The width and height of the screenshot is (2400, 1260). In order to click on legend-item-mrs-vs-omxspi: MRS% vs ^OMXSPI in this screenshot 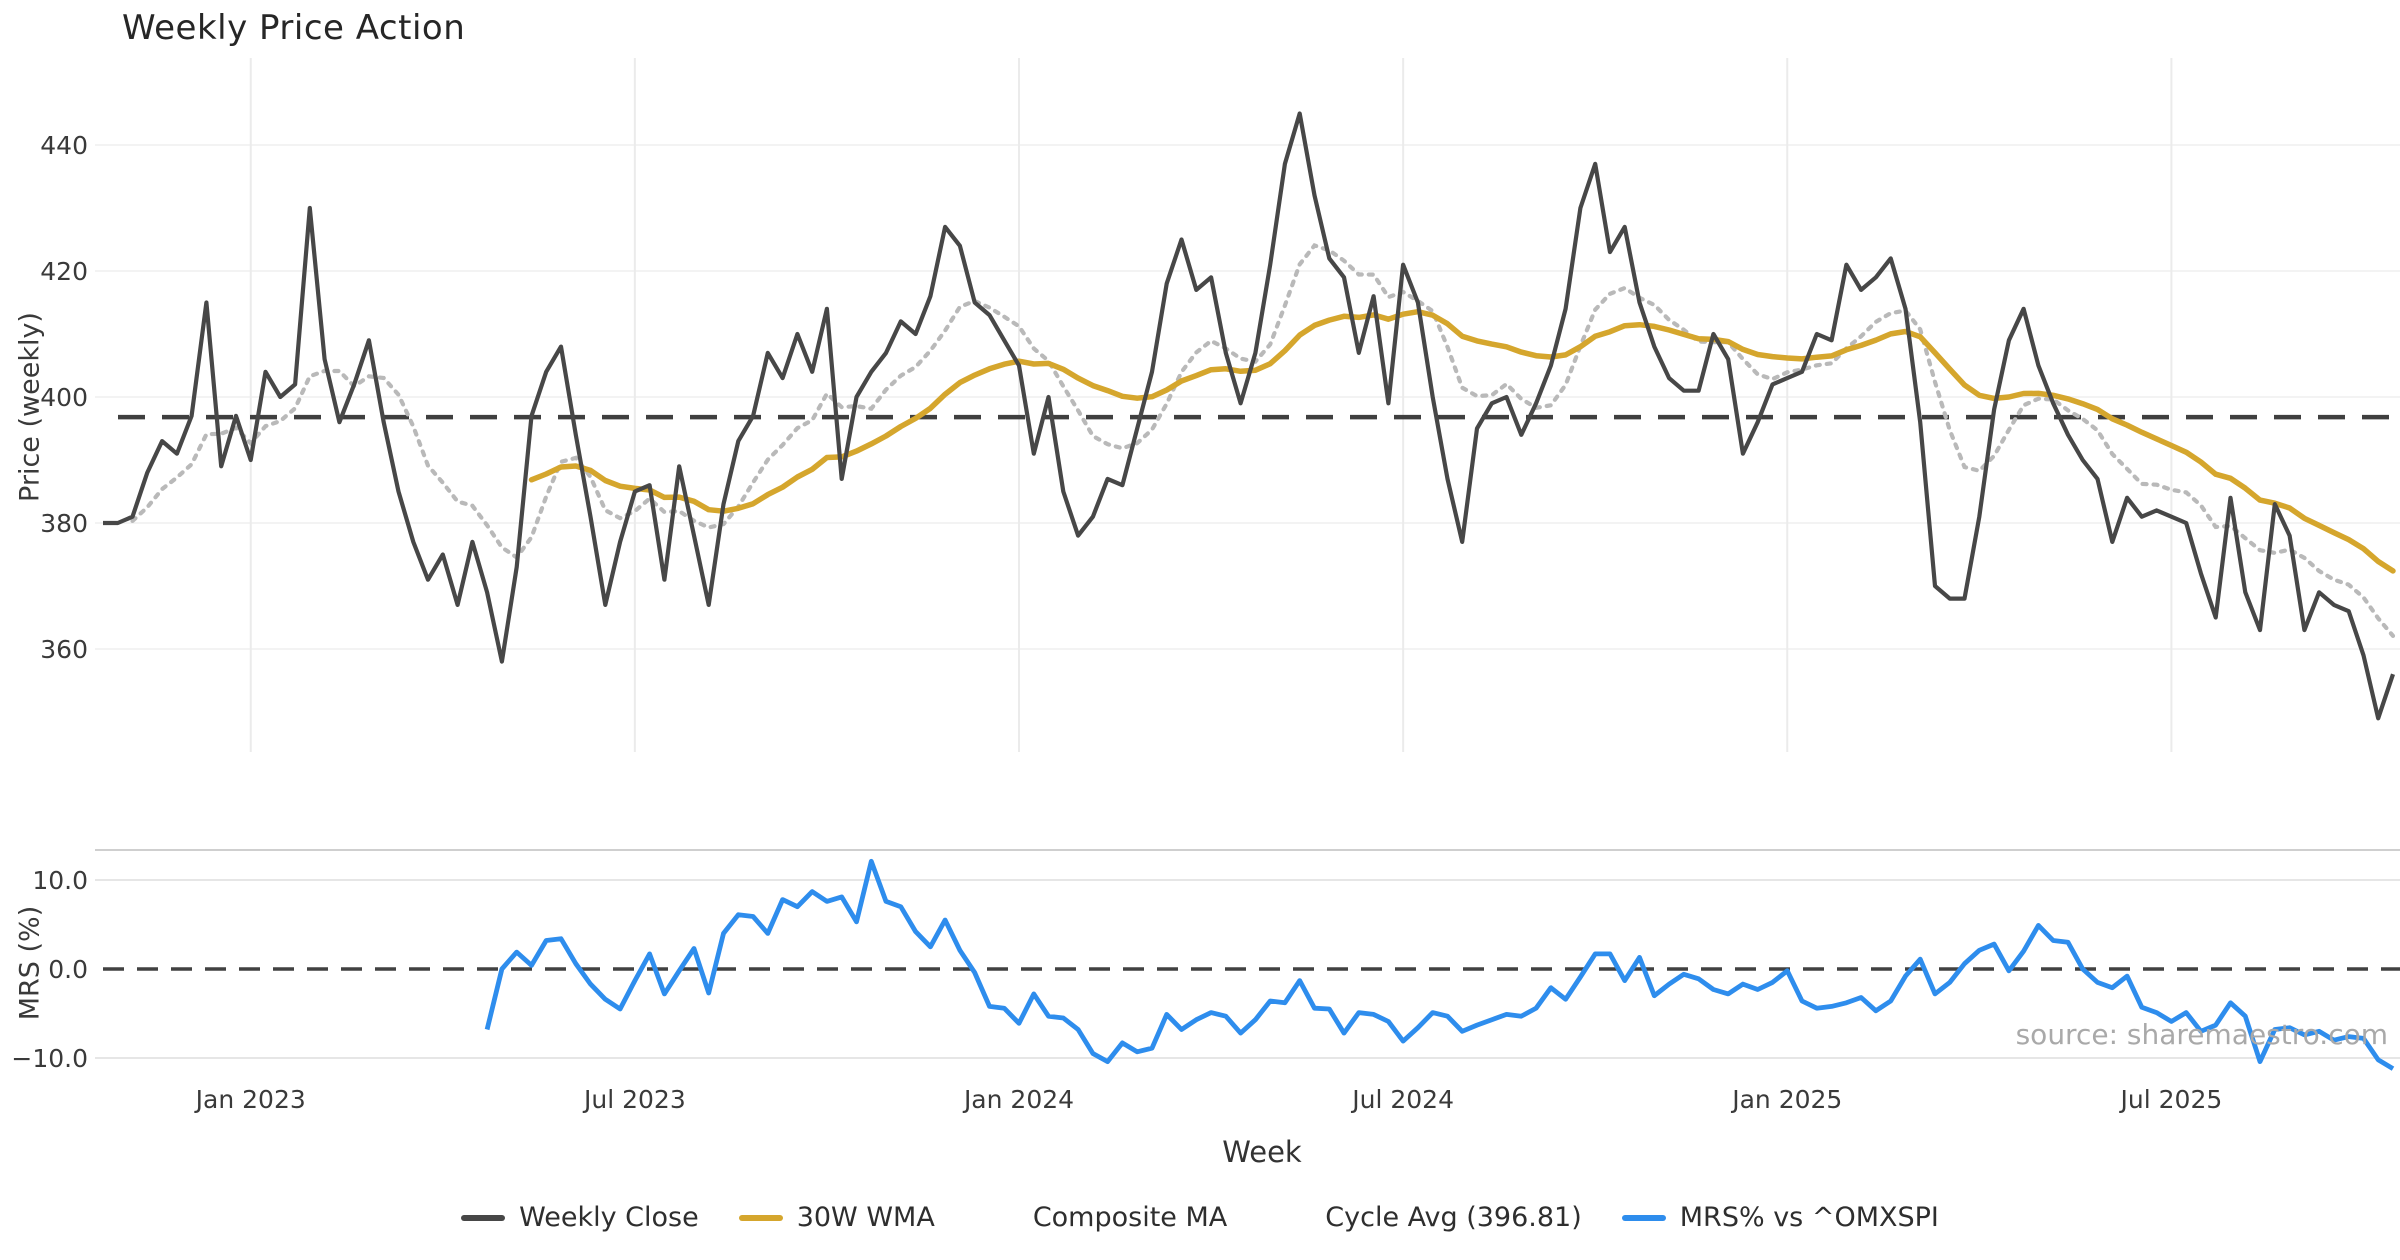, I will do `click(1780, 1217)`.